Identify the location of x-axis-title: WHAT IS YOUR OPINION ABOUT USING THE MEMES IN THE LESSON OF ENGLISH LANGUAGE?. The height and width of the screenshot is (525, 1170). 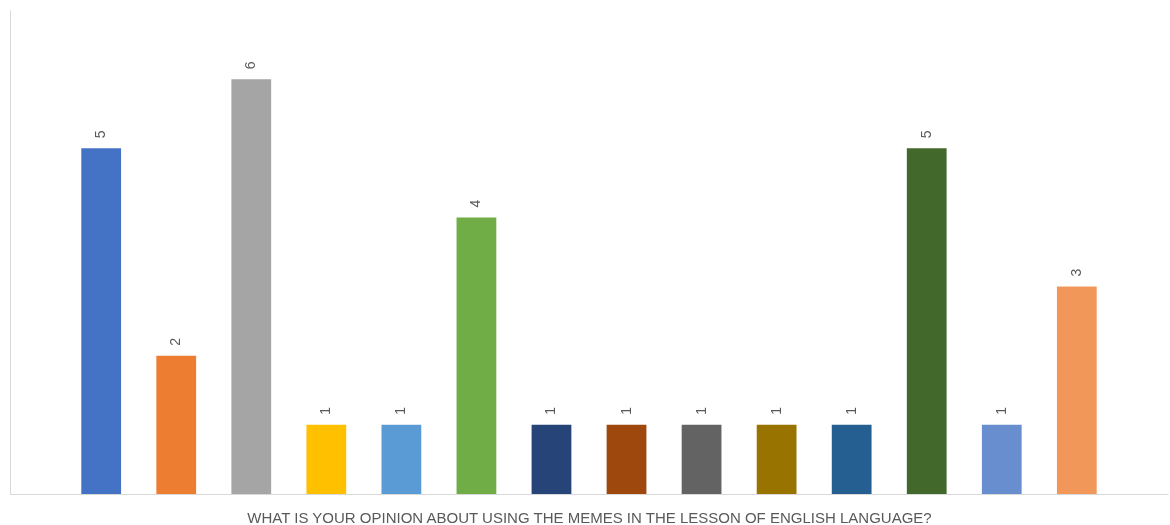
(589, 516).